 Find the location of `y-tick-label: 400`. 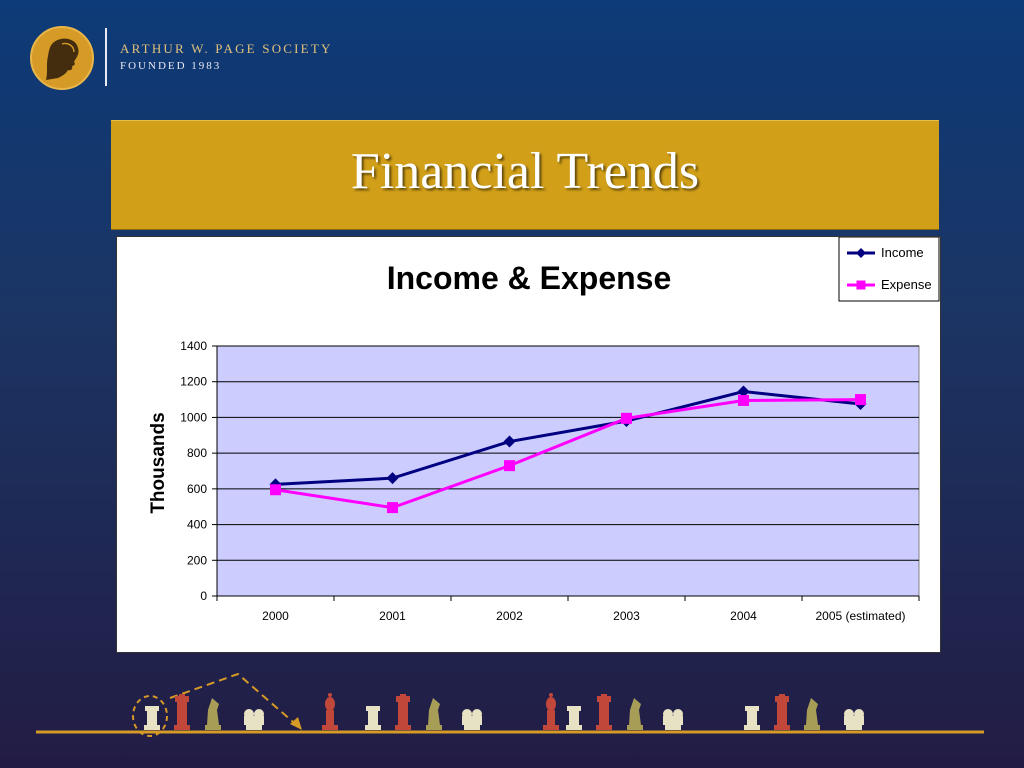

y-tick-label: 400 is located at coordinates (197, 525).